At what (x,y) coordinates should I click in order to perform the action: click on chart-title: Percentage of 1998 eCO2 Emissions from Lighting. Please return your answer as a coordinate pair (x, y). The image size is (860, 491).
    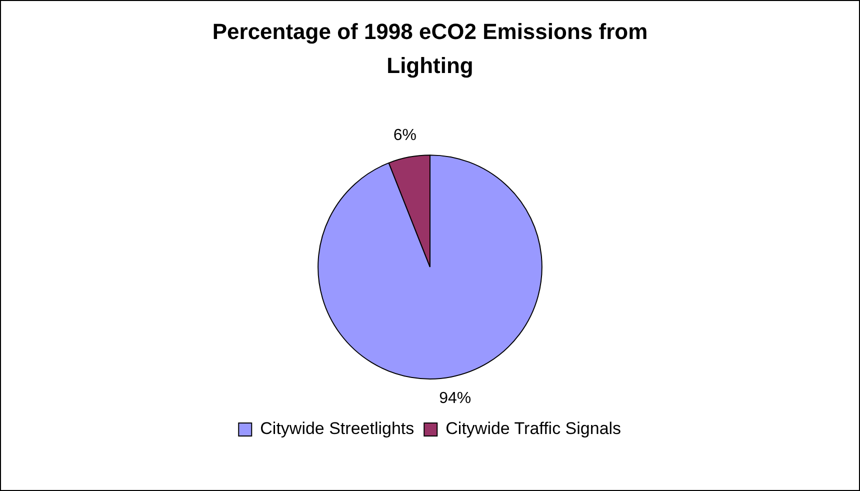
    Looking at the image, I should click on (430, 49).